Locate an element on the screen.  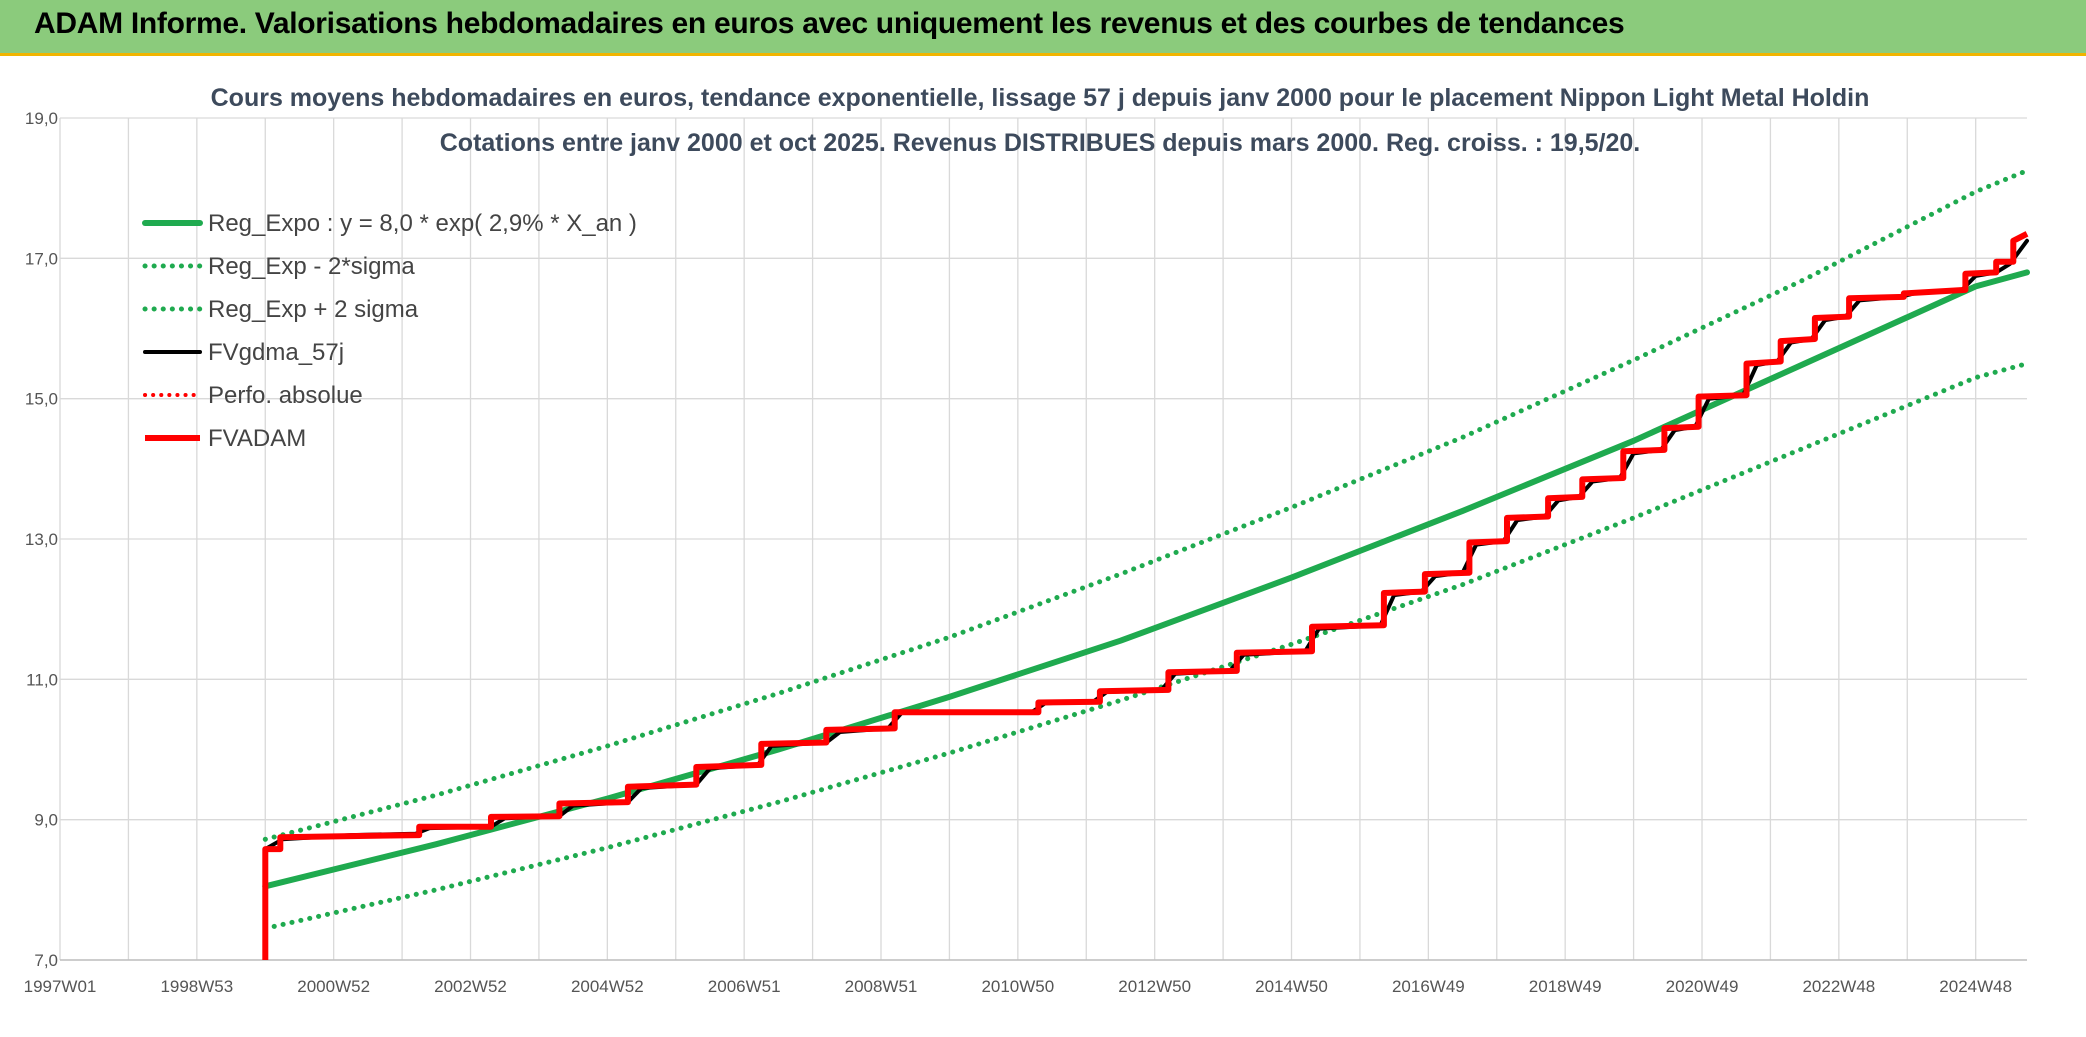
legend-label: FVADAM is located at coordinates (257, 438).